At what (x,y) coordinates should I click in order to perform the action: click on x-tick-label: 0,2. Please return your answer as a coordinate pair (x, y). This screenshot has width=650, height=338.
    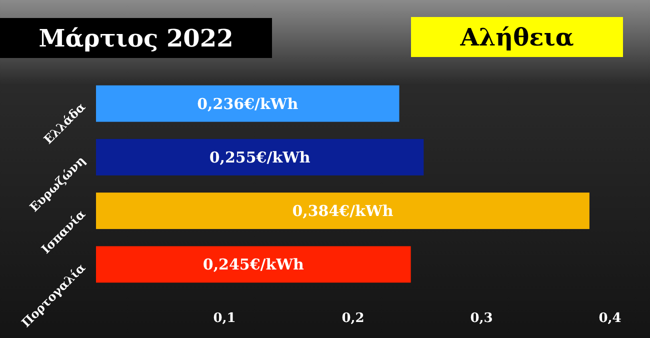
    Looking at the image, I should click on (353, 318).